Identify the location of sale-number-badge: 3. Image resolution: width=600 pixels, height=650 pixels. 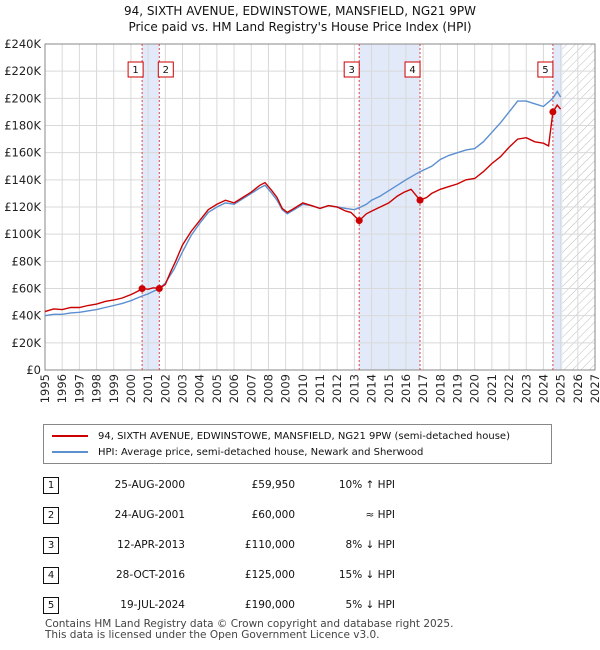
(51, 545).